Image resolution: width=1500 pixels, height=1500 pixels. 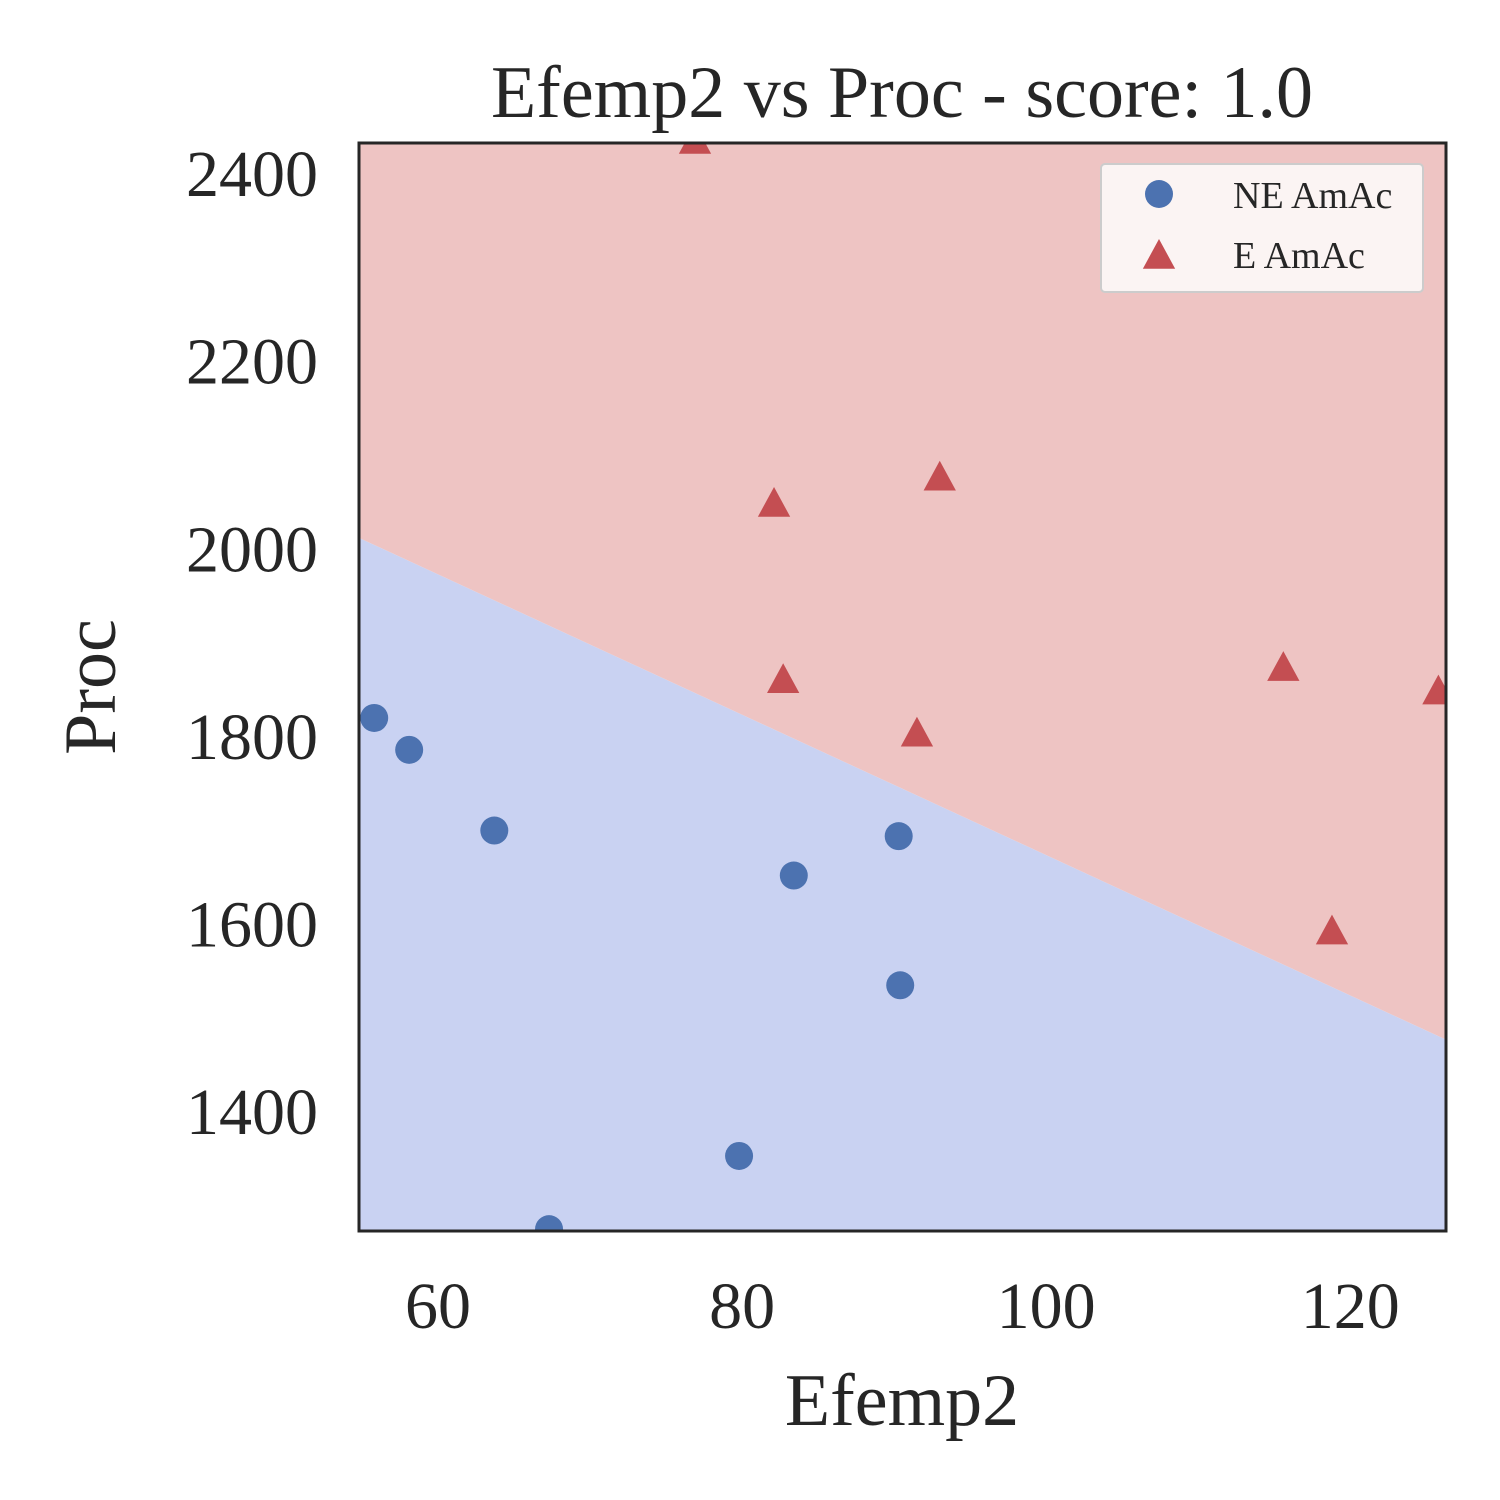 I want to click on y-axis-label: Proc, so click(x=91, y=687).